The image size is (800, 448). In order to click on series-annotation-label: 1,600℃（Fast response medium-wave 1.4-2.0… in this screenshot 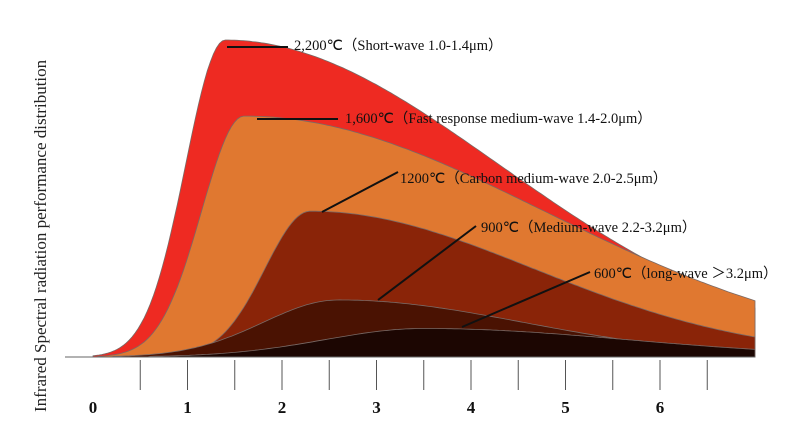, I will do `click(498, 118)`.